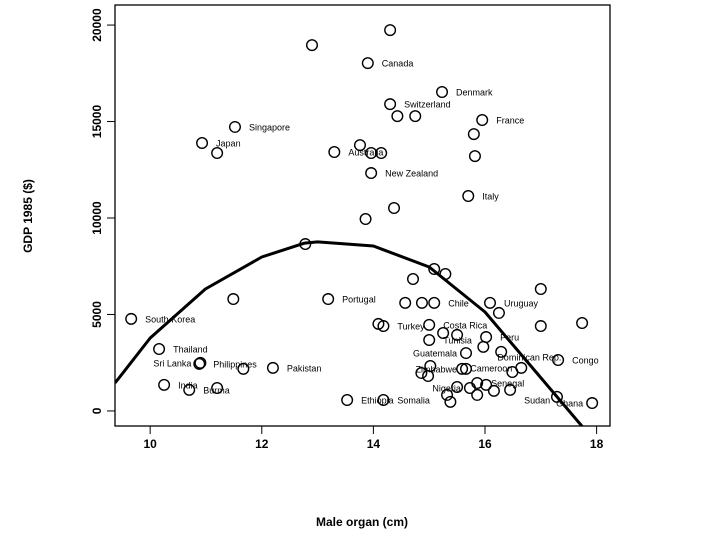 This screenshot has height=548, width=712. I want to click on point-label: Somalia, so click(413, 400).